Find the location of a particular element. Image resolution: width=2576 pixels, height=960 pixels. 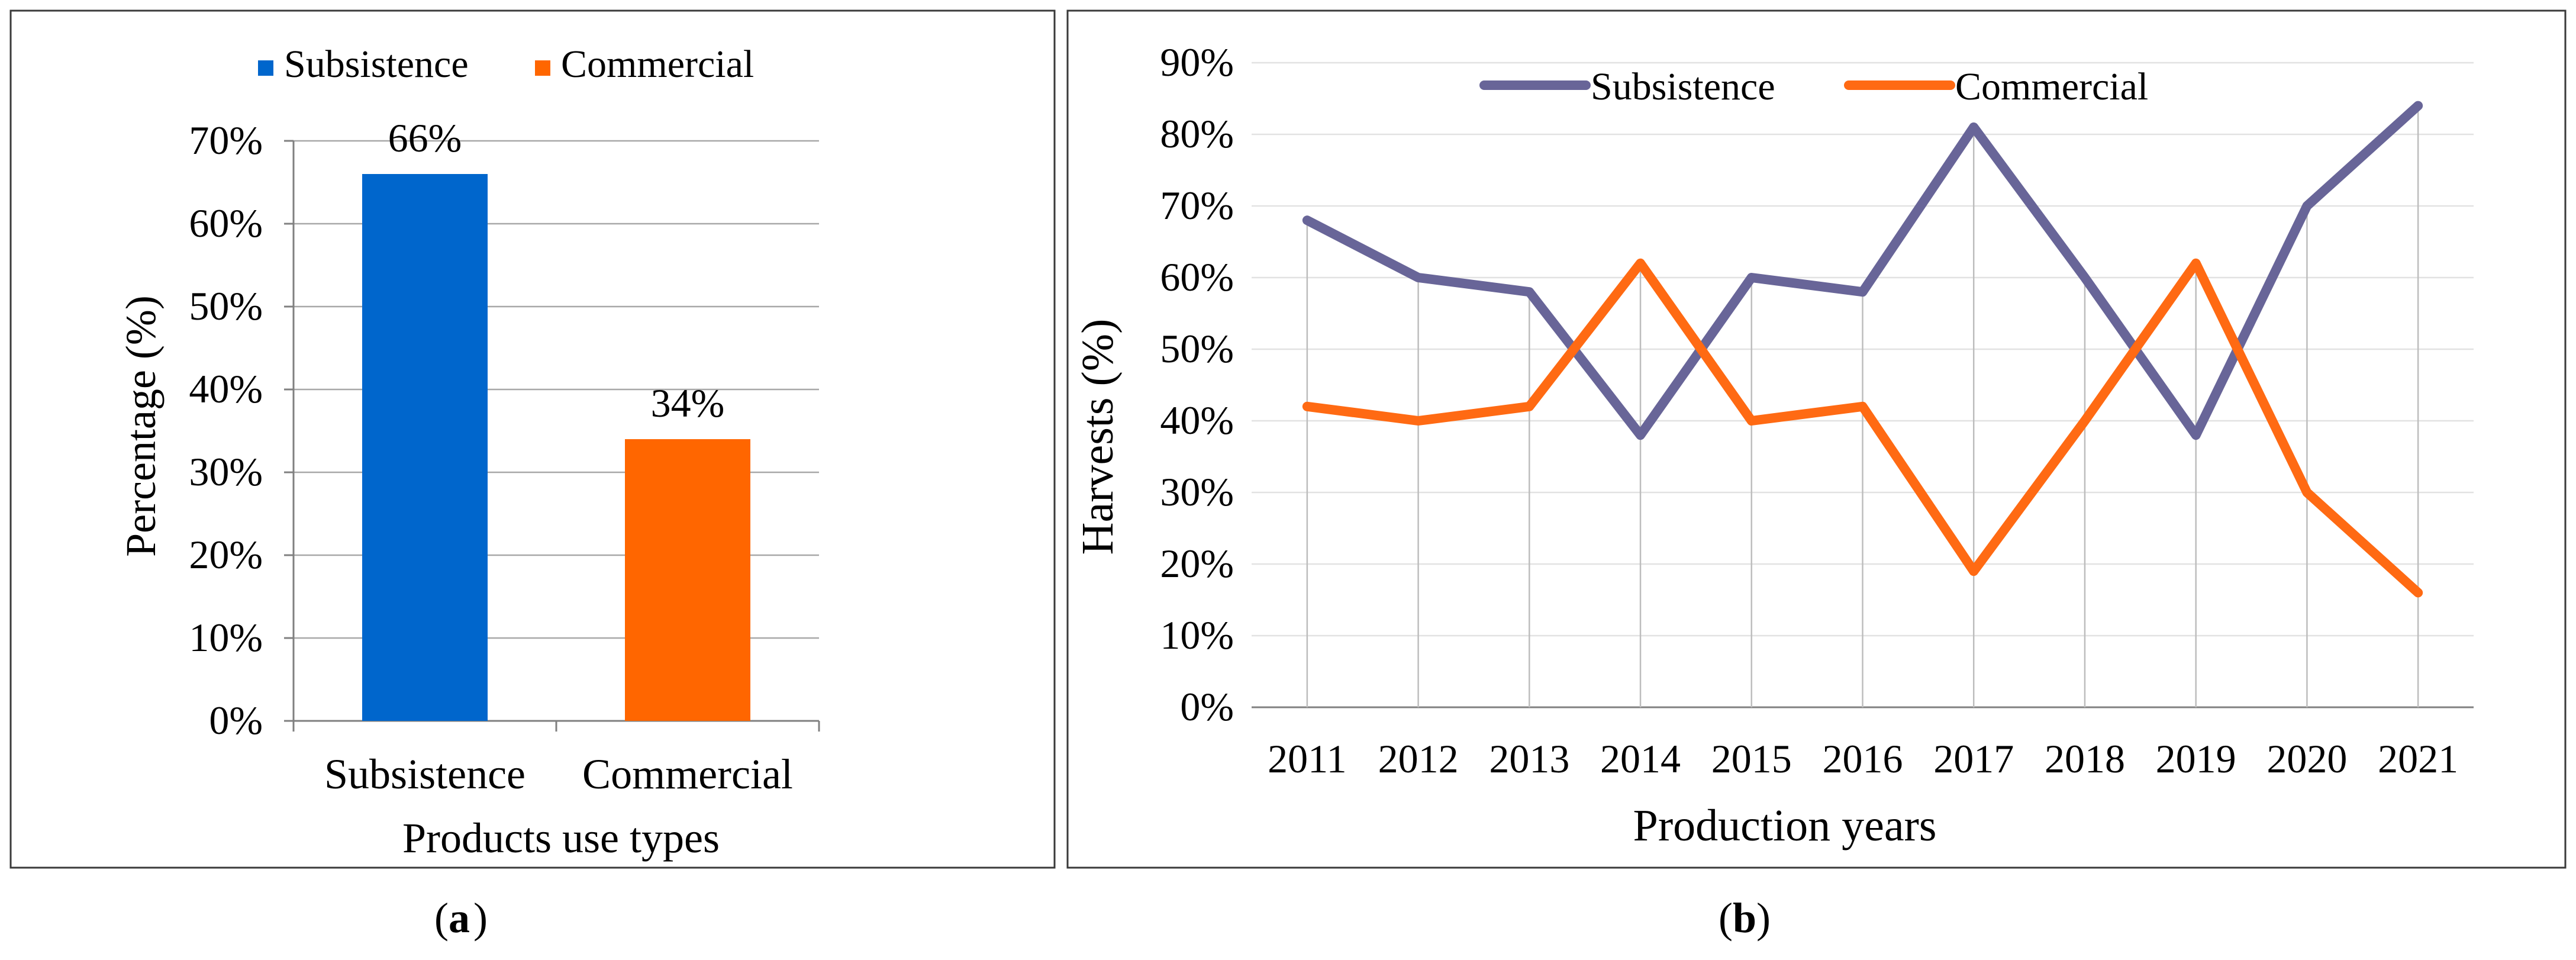

bar-subsistence is located at coordinates (425, 448).